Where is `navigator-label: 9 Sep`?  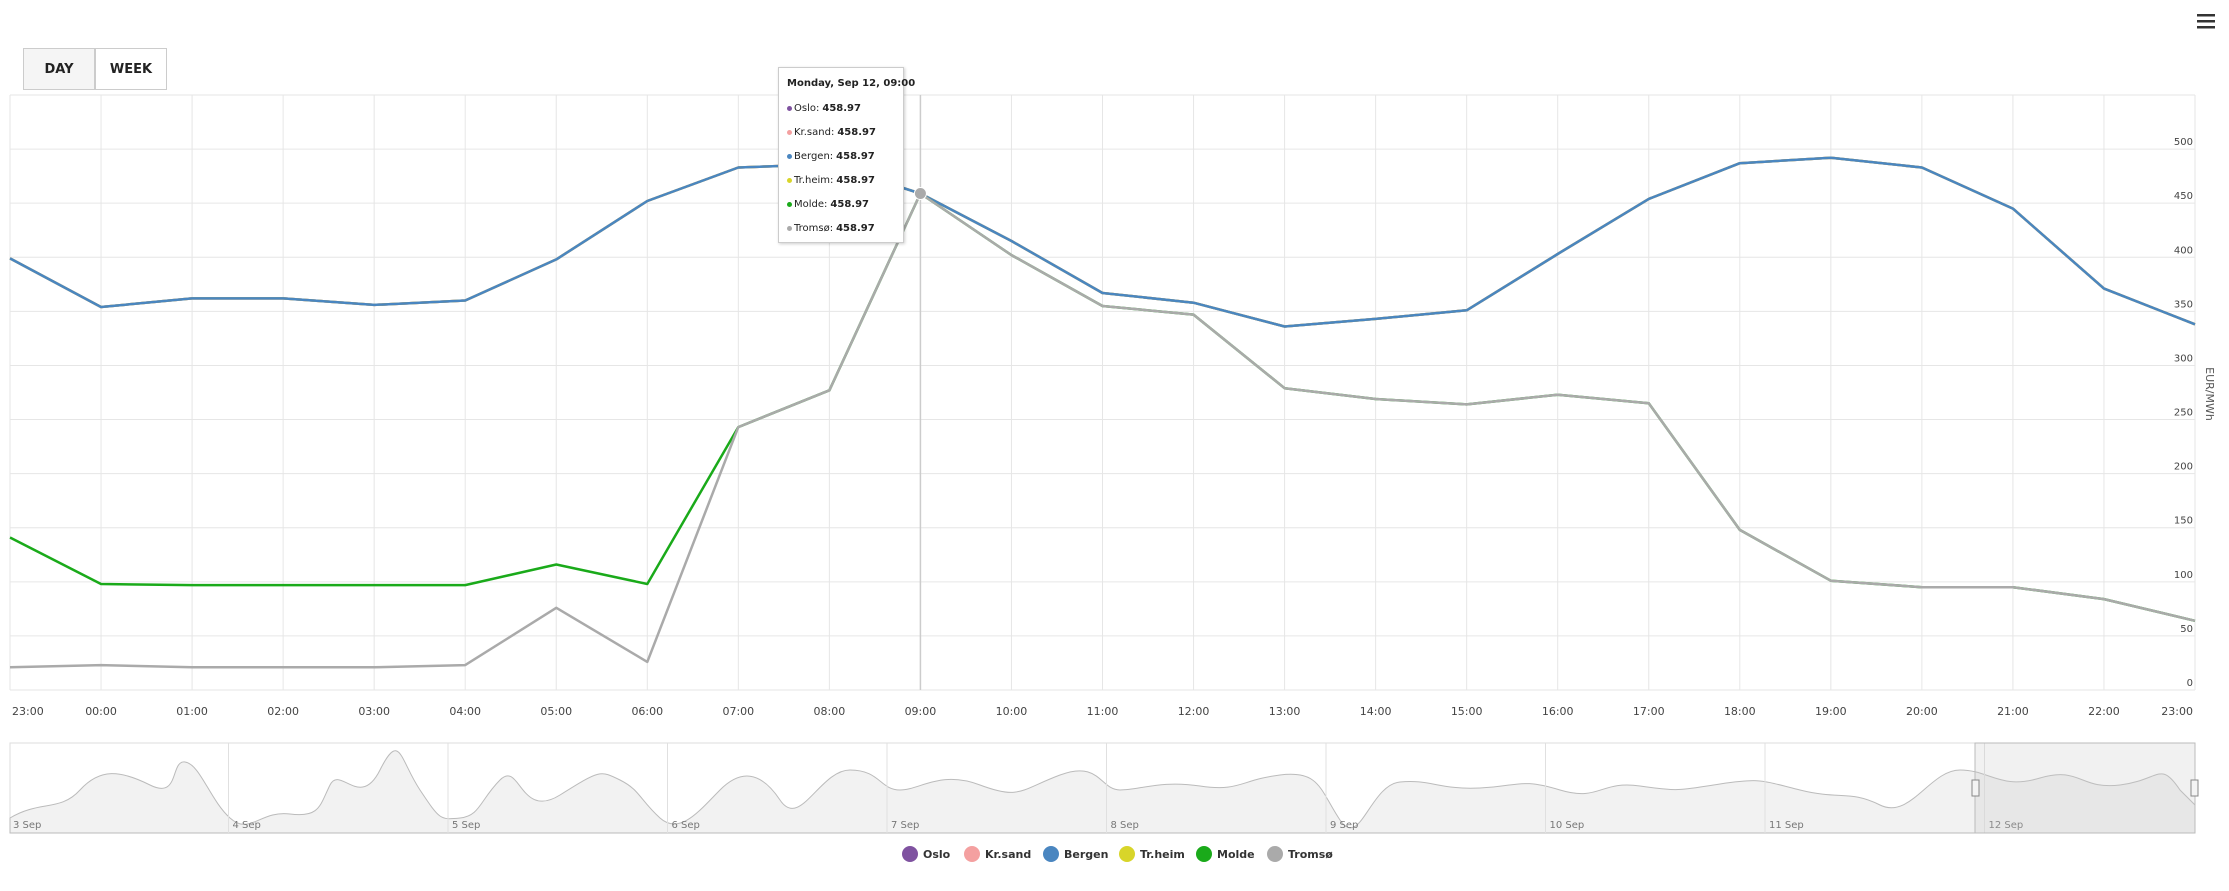
navigator-label: 9 Sep is located at coordinates (1344, 825).